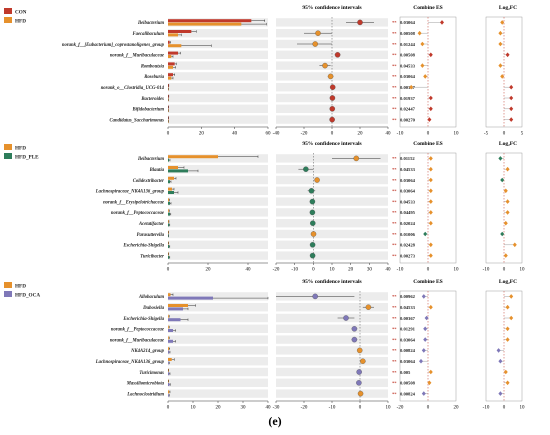  Describe the element at coordinates (276, 134) in the screenshot. I see `ci-x-tick-label: -40` at that location.